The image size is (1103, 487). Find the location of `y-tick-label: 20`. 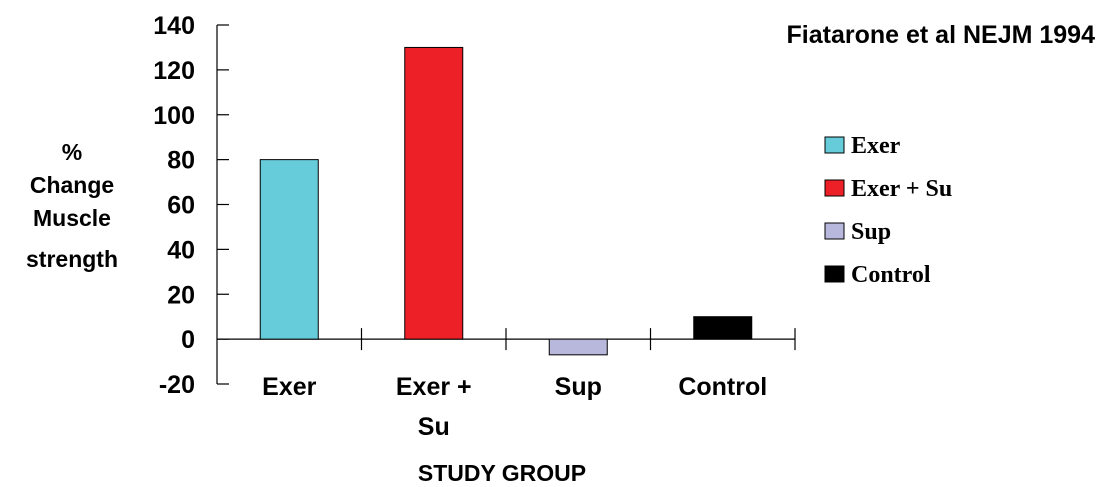

y-tick-label: 20 is located at coordinates (181, 295).